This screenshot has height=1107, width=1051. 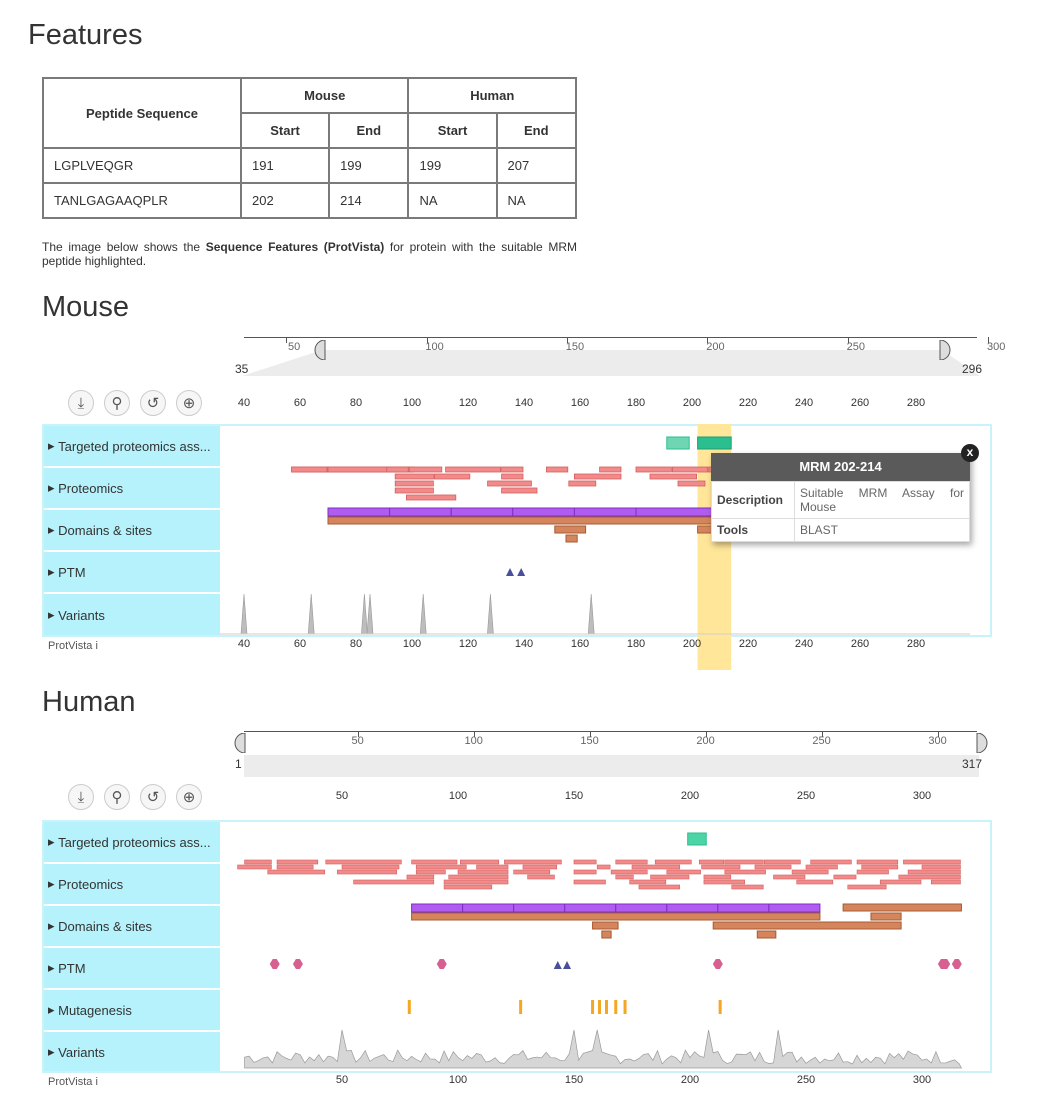 I want to click on brand-label: ProtVista, so click(x=70, y=646).